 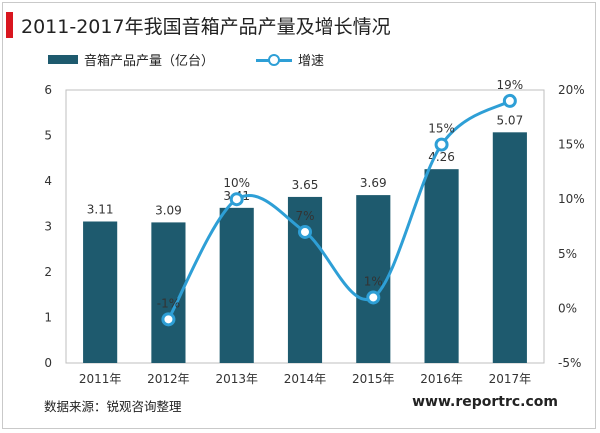 What do you see at coordinates (509, 120) in the screenshot?
I see `bar-value-label: 5.07` at bounding box center [509, 120].